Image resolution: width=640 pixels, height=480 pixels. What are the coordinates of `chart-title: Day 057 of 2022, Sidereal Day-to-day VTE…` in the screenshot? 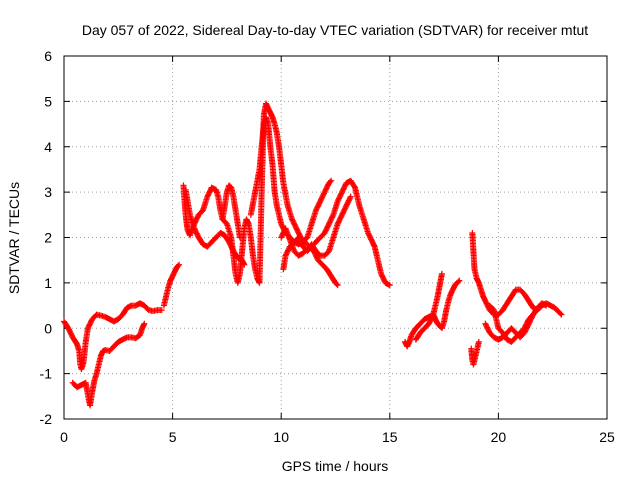 It's located at (335, 30).